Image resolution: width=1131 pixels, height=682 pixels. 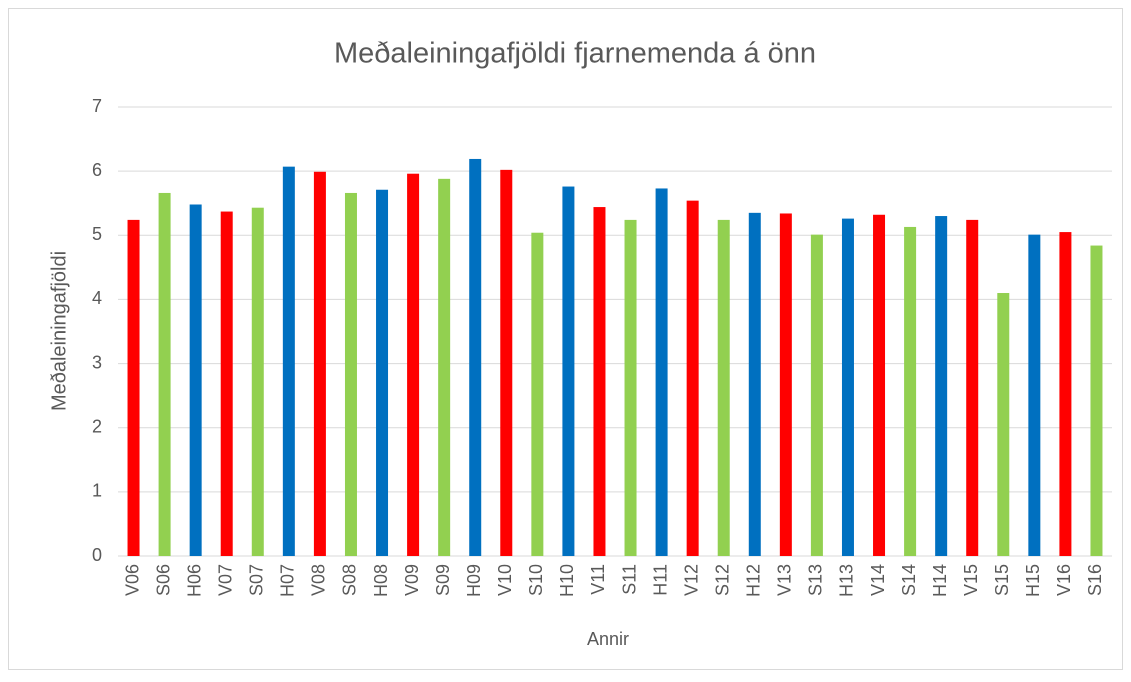 What do you see at coordinates (1064, 580) in the screenshot?
I see `x-tick-label: V16` at bounding box center [1064, 580].